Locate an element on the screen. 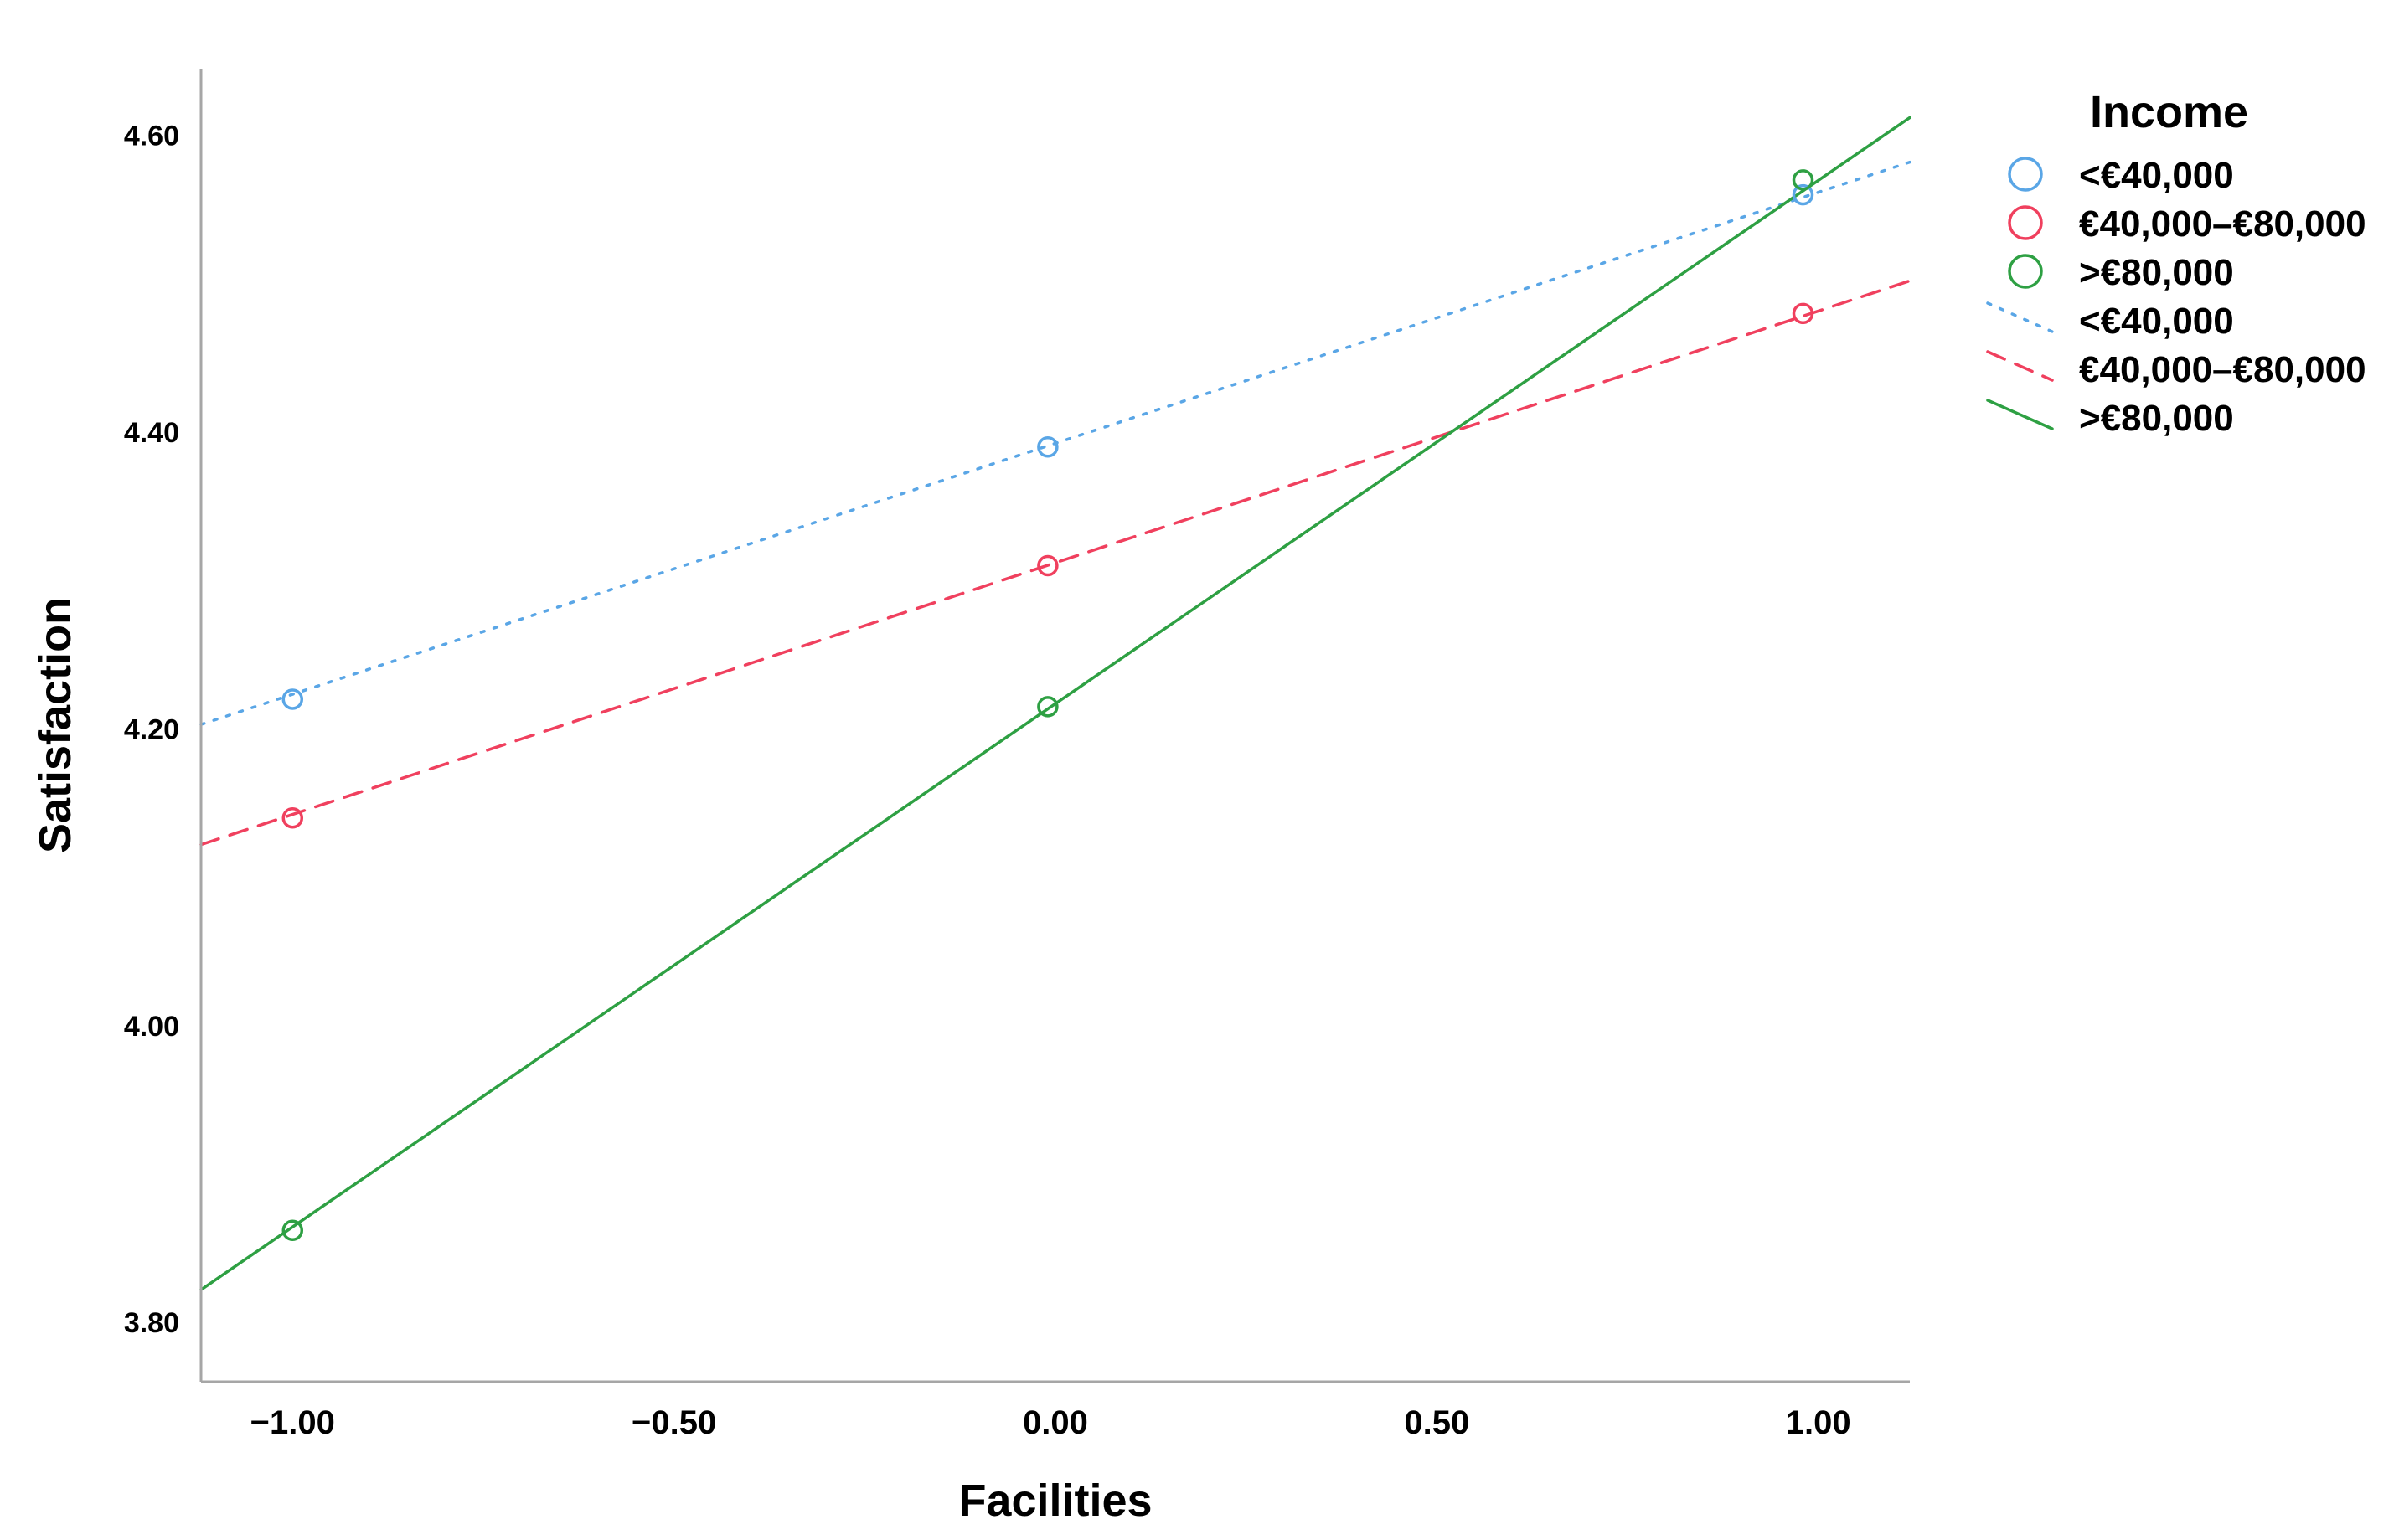 The image size is (2399, 1540). y-tick-label: 4.40 is located at coordinates (152, 433).